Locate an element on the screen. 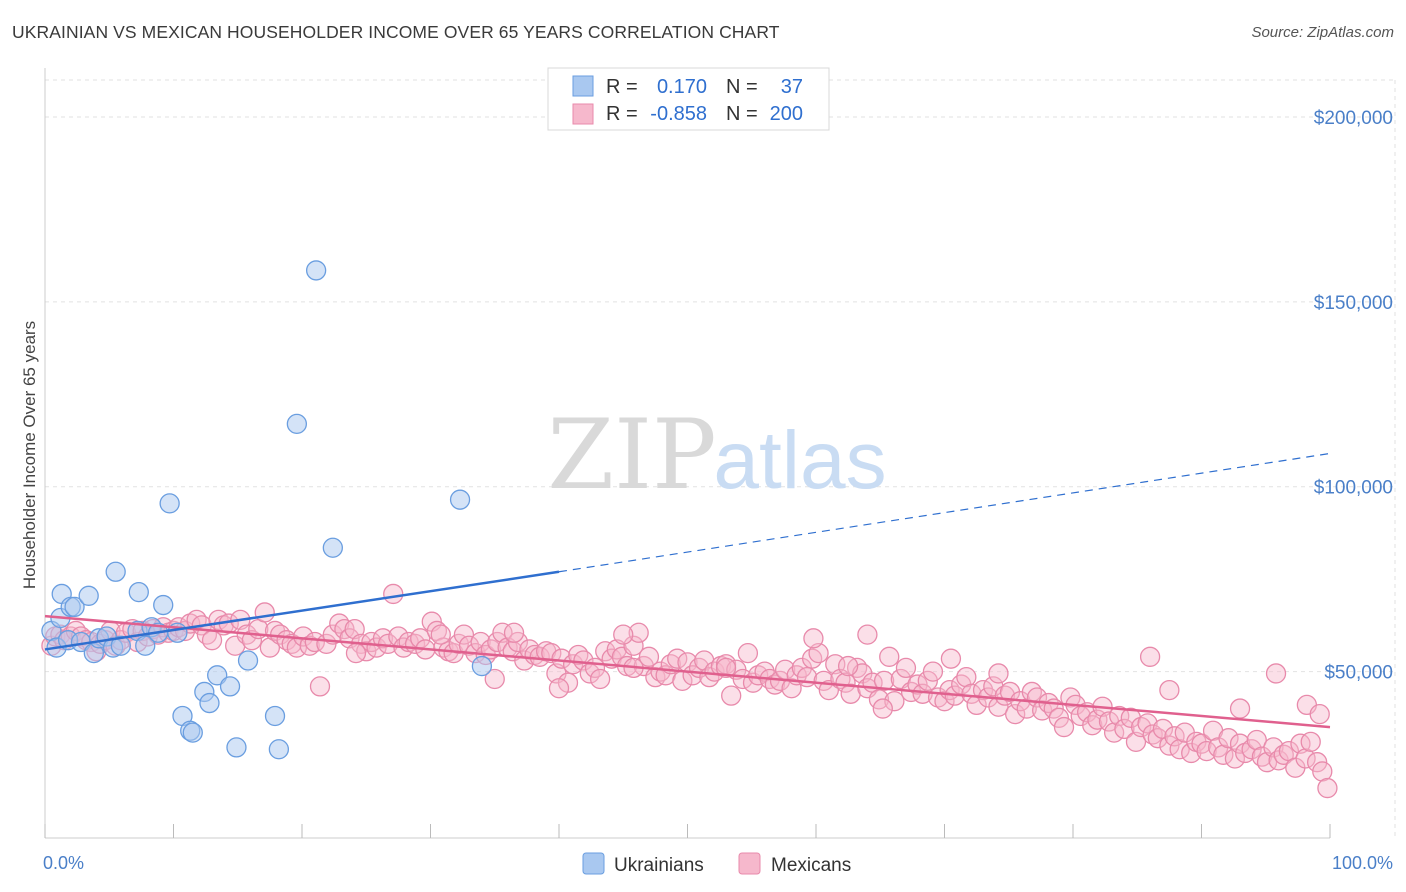  legend-r-label-2: R = is located at coordinates (622, 114).